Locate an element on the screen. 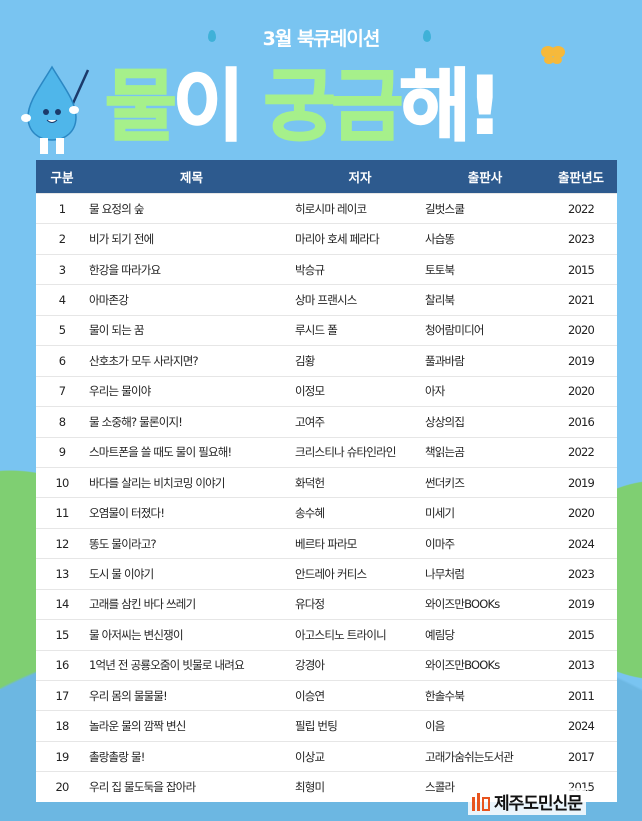 This screenshot has width=642, height=821. table-row: 6 산호초가 모두 사라지면? 김황 풀과바람 2019 is located at coordinates (326, 361).